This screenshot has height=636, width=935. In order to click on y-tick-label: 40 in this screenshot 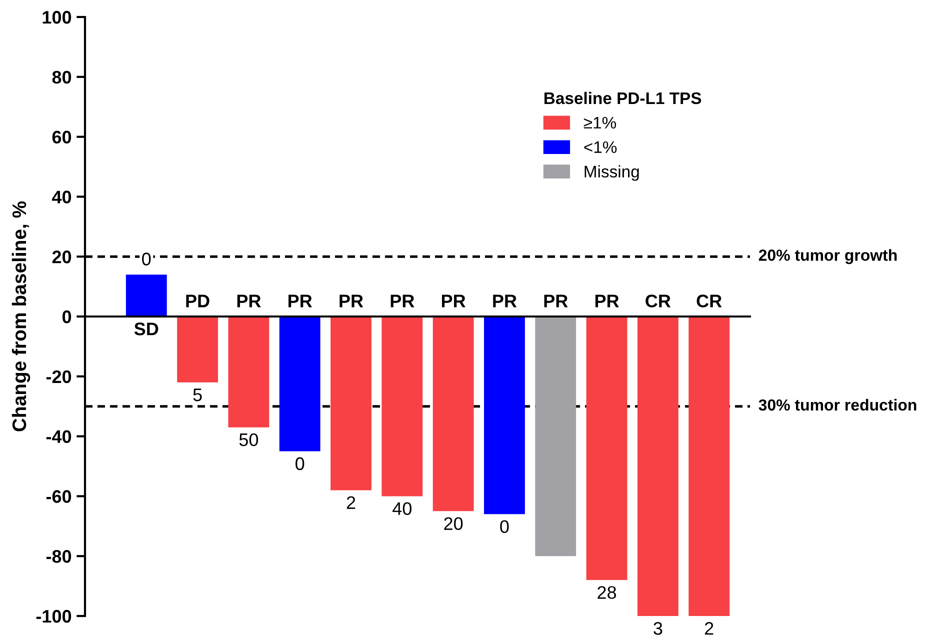, I will do `click(62, 197)`.